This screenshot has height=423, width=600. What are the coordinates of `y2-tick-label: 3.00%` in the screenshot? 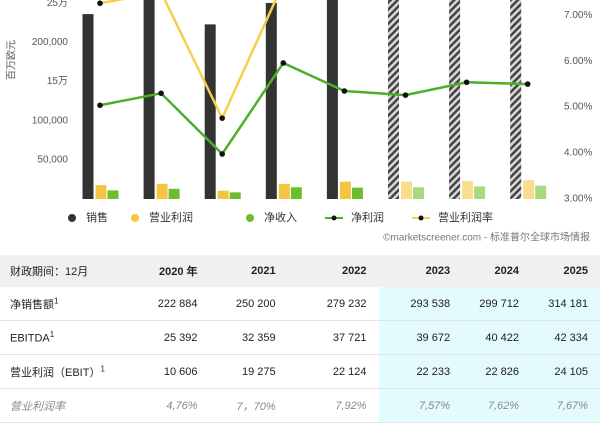 It's located at (578, 199).